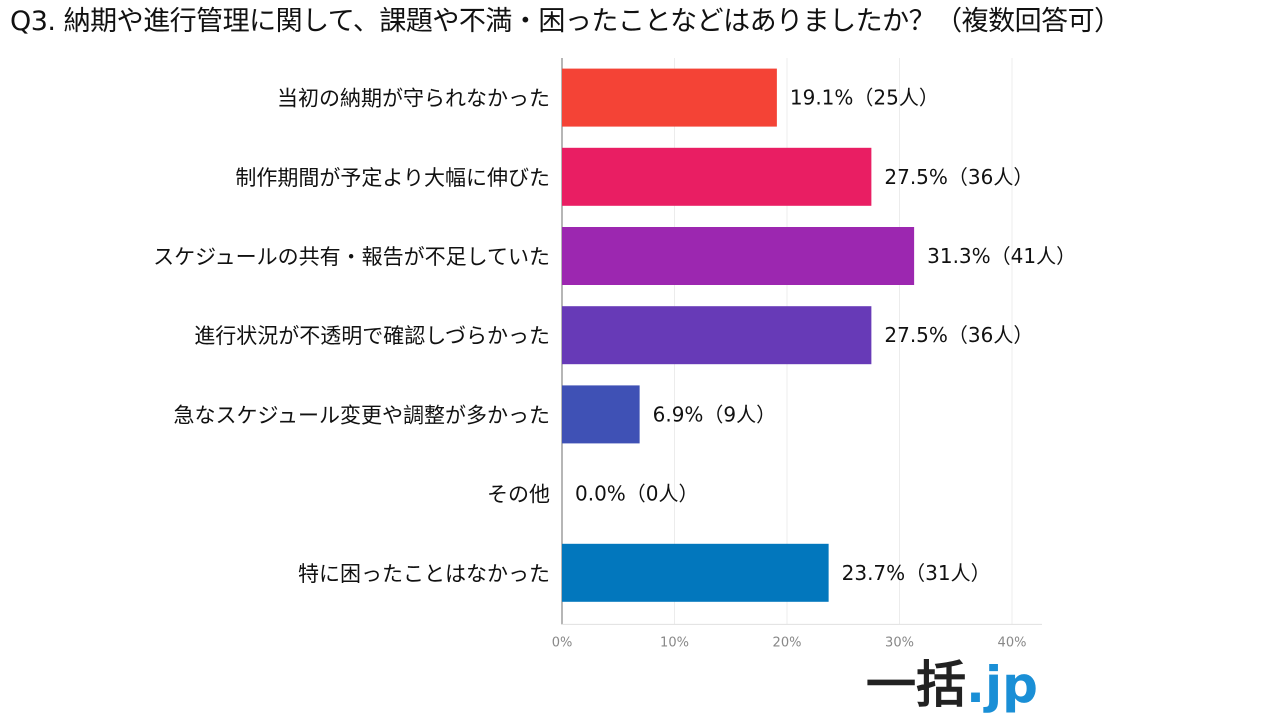 Image resolution: width=1280 pixels, height=727 pixels. Describe the element at coordinates (518, 495) in the screenshot. I see `category-label: その他` at that location.